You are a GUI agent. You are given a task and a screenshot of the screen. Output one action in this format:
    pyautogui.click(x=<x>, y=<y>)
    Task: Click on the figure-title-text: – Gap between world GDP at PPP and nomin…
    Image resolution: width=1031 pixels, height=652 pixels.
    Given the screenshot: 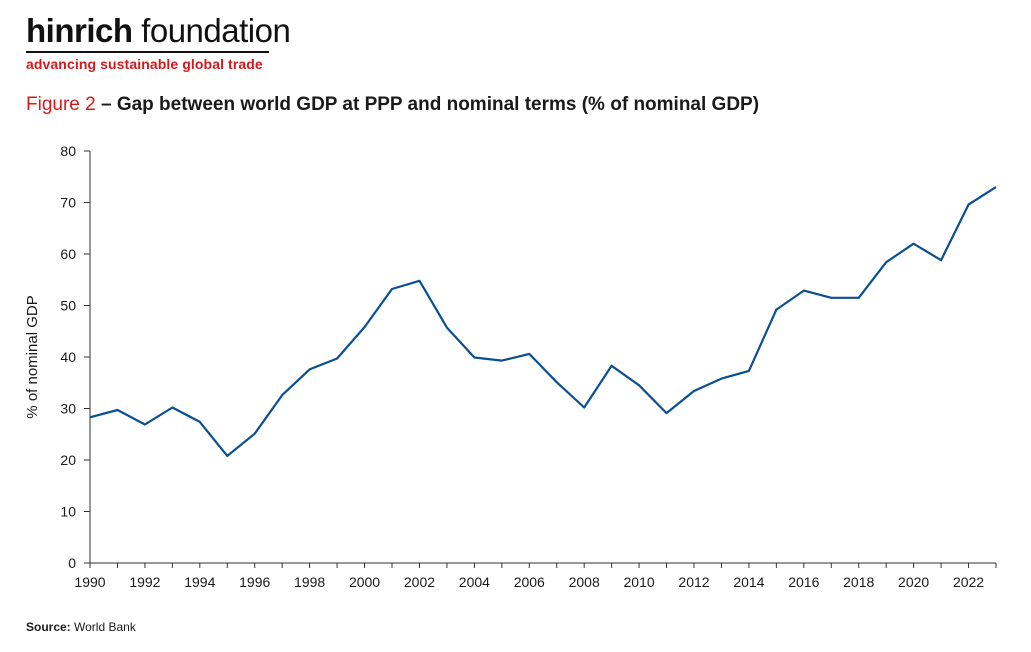 What is the action you would take?
    pyautogui.click(x=427, y=104)
    